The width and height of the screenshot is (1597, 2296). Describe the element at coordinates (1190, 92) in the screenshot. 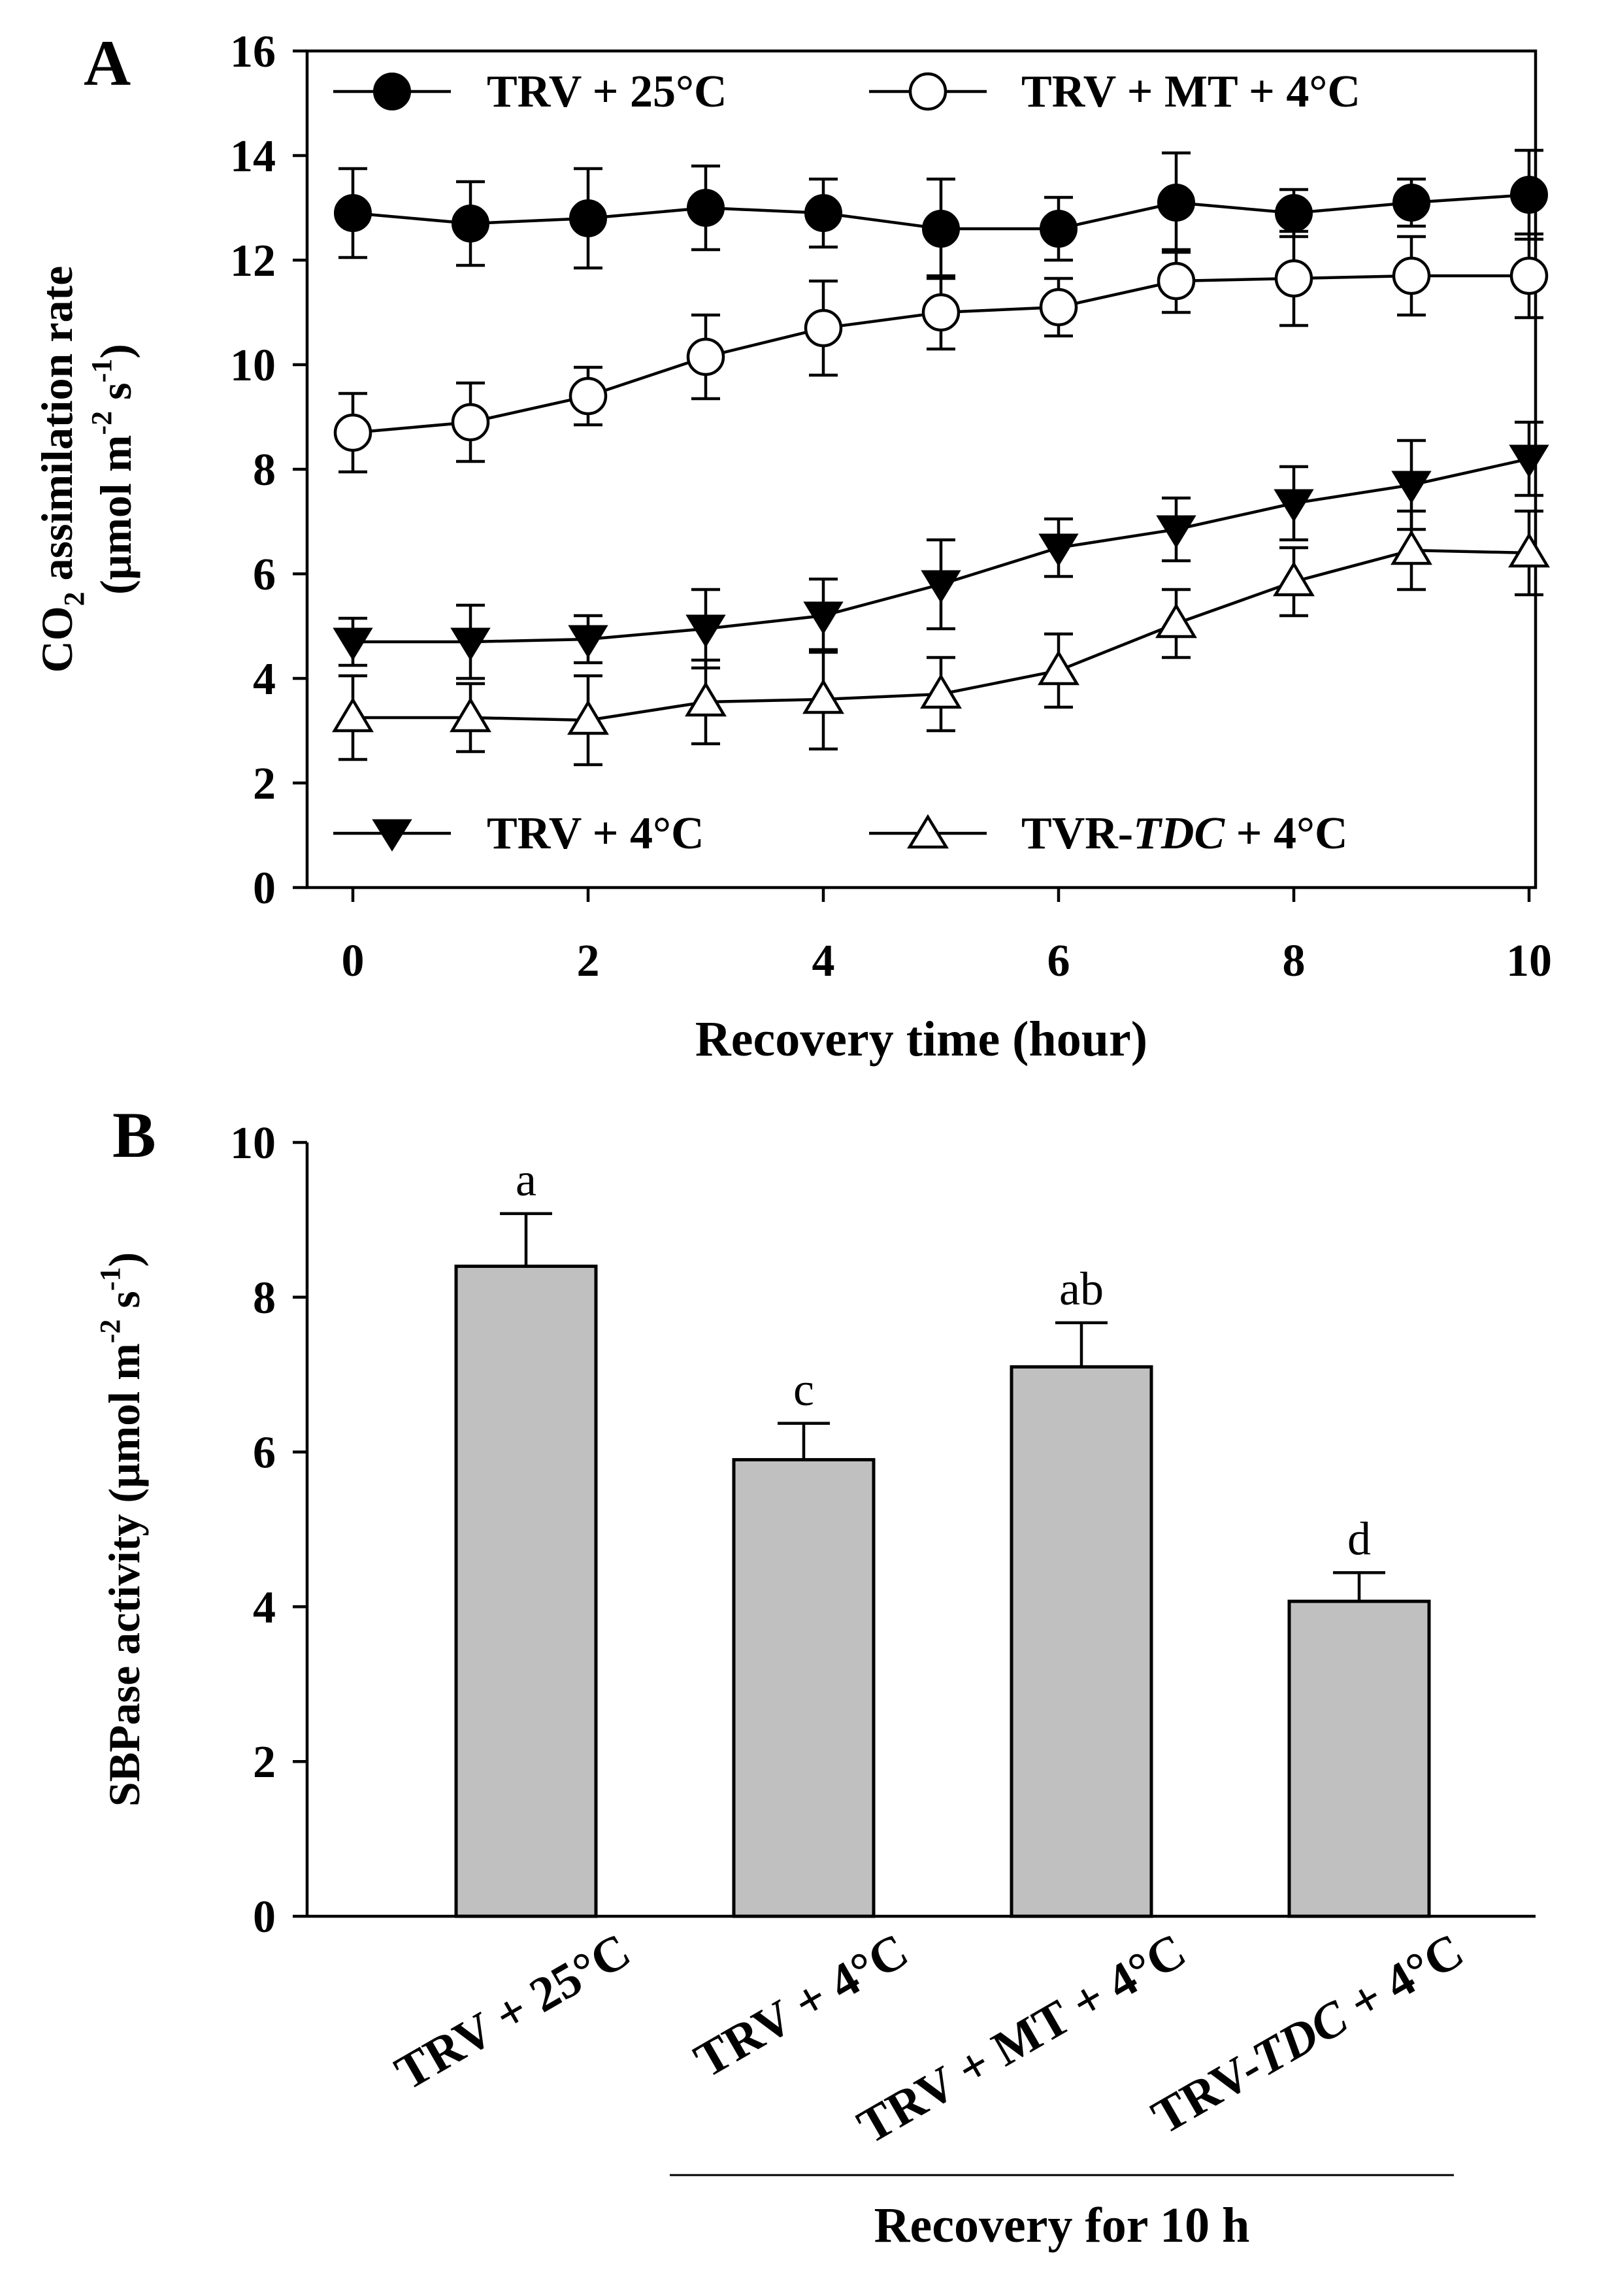

I see `legend-label-trv-mt-4: TRV + MT + 4°C` at that location.